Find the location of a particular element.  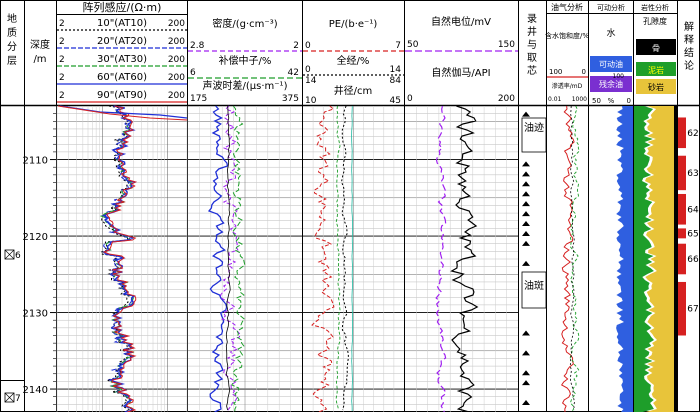

sp-scale-max: 150 is located at coordinates (506, 45).